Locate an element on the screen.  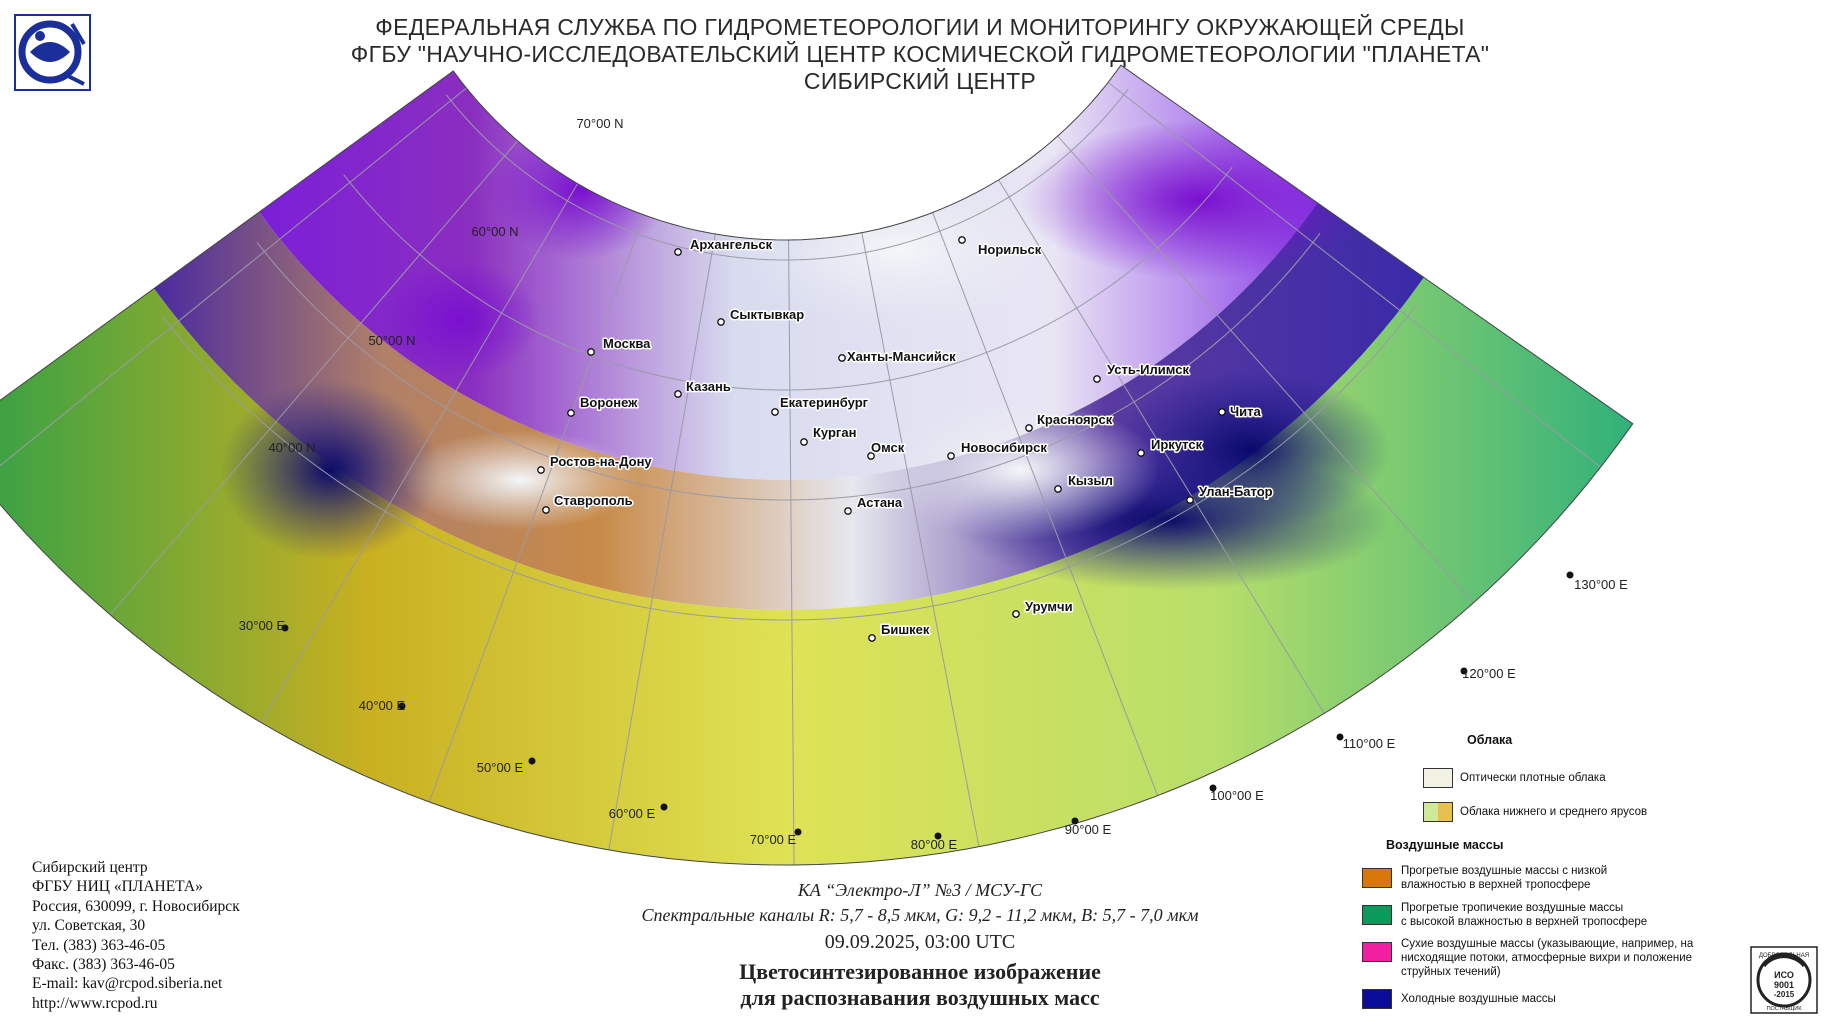
longitude-label: 110°00 E is located at coordinates (1369, 743).